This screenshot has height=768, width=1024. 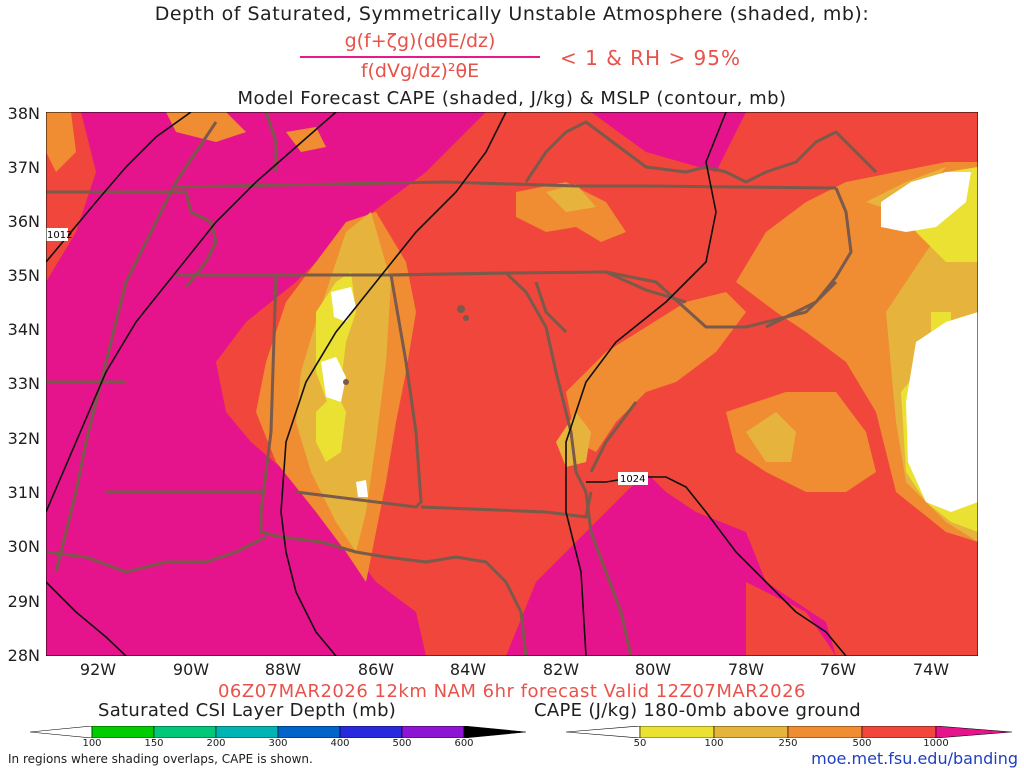 What do you see at coordinates (714, 743) in the screenshot?
I see `cape-tick: 100` at bounding box center [714, 743].